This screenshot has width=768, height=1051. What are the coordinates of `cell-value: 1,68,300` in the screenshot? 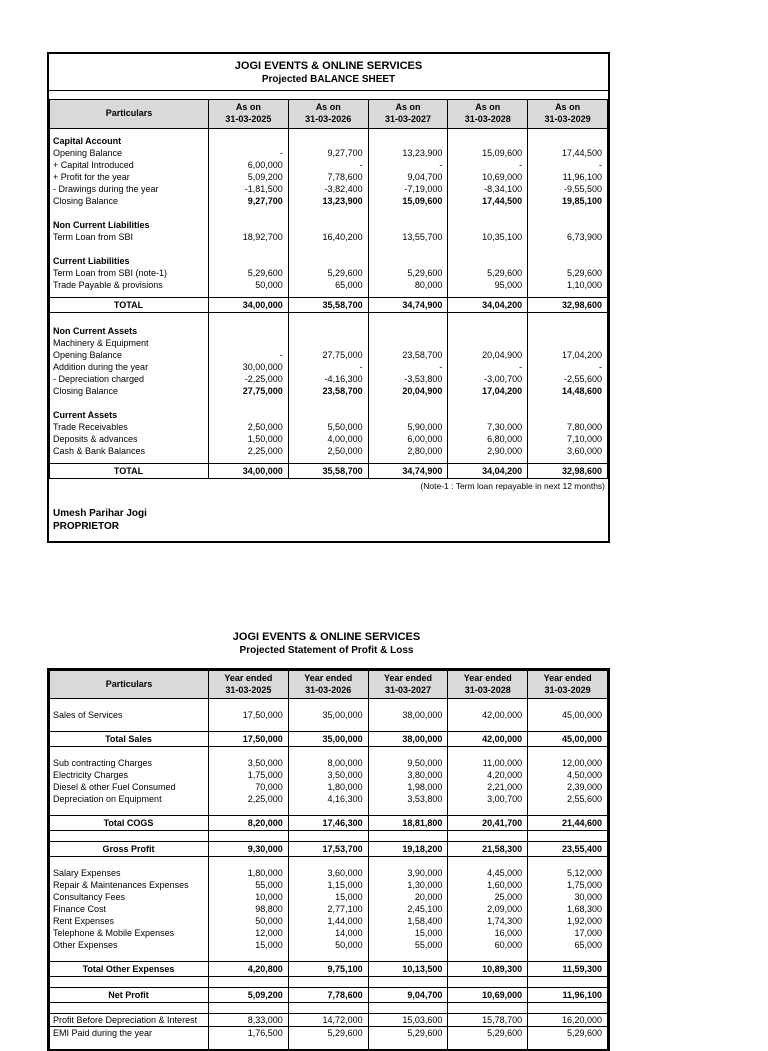 It's located at (567, 909).